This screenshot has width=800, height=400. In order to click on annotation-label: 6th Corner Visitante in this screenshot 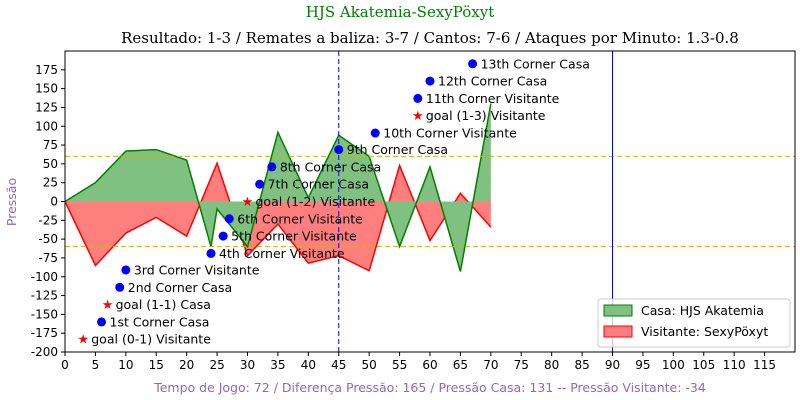, I will do `click(300, 218)`.